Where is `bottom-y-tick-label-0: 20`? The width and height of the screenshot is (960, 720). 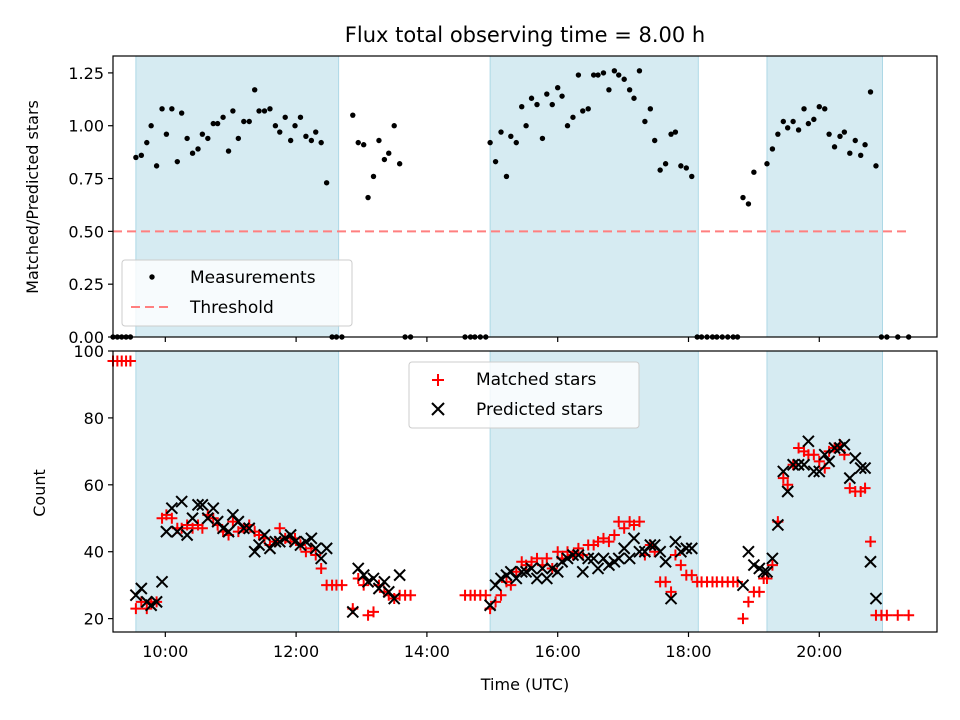
bottom-y-tick-label-0: 20 is located at coordinates (94, 619).